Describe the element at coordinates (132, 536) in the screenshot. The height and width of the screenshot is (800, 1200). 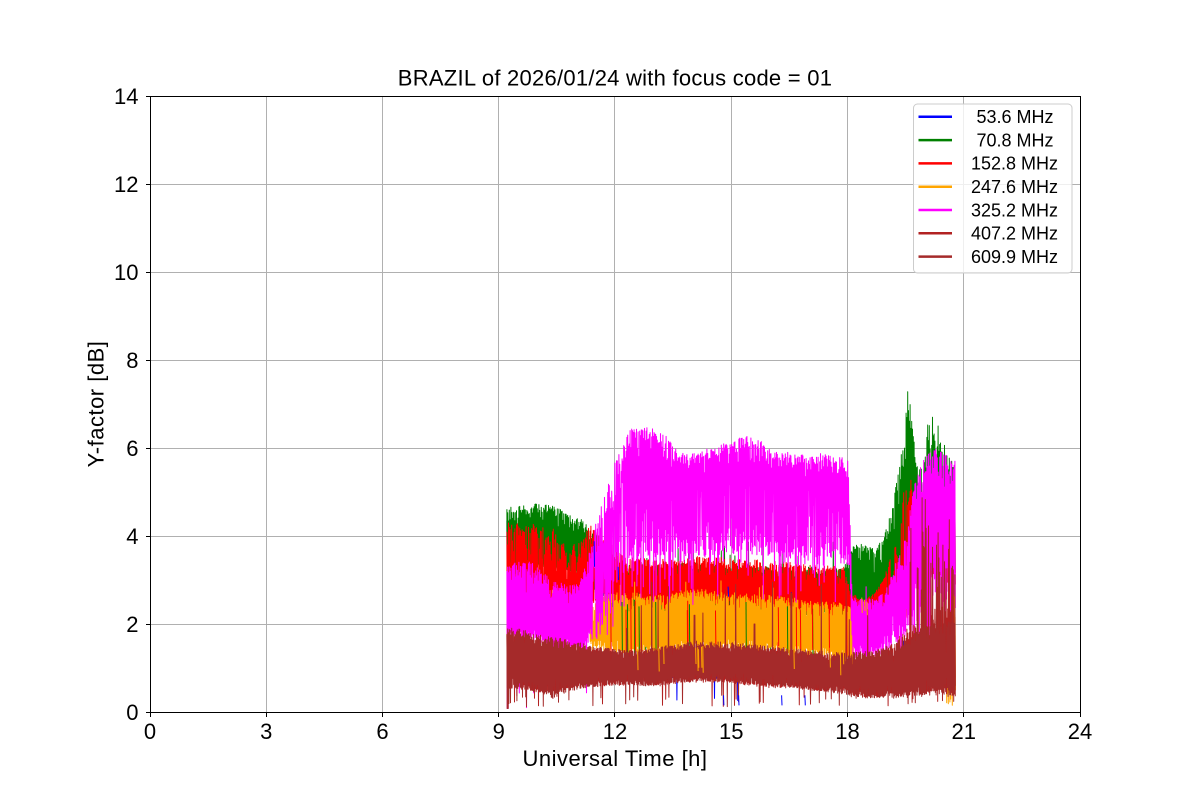
I see `svg-text: 4` at that location.